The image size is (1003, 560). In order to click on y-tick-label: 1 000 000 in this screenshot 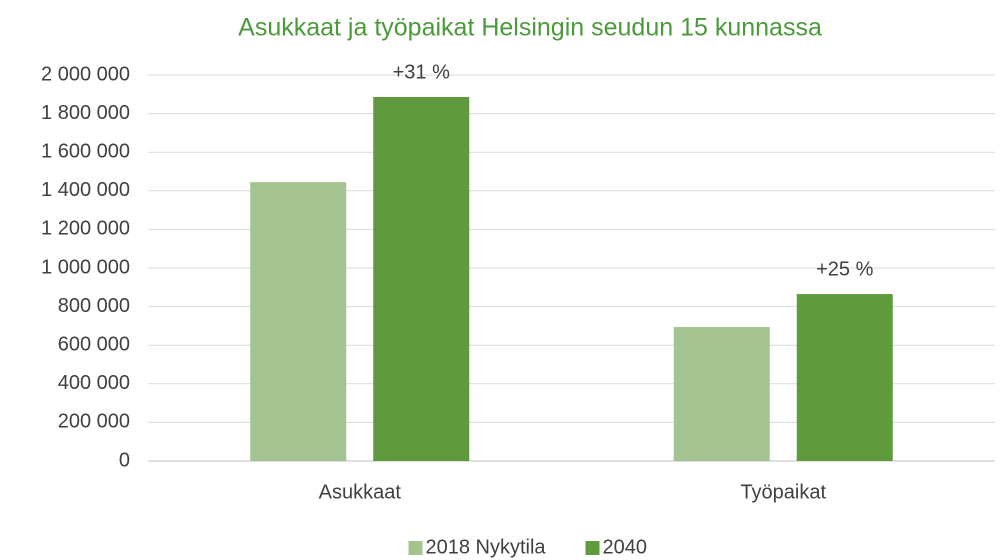, I will do `click(85, 267)`.